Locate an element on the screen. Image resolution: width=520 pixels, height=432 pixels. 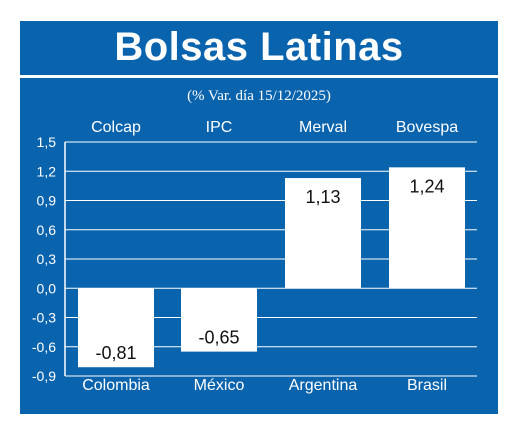
bar-value-label: 1,13 is located at coordinates (322, 197).